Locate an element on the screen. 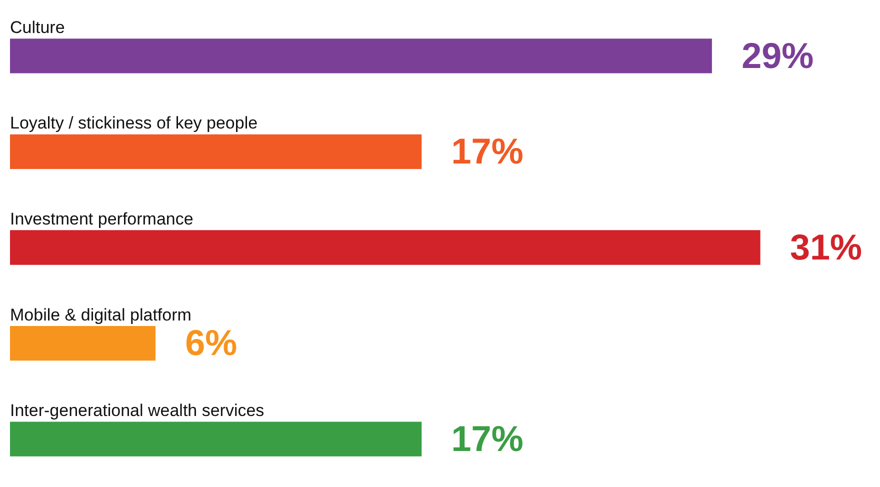  y-tick-label: Investment performance is located at coordinates (102, 219).